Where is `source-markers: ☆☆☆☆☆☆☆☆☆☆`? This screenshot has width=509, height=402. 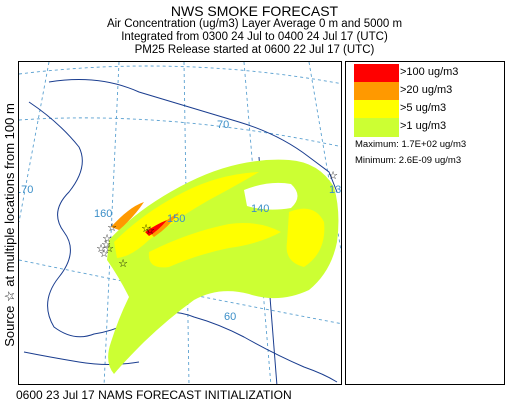 source-markers: ☆☆☆☆☆☆☆☆☆☆ is located at coordinates (217, 220).